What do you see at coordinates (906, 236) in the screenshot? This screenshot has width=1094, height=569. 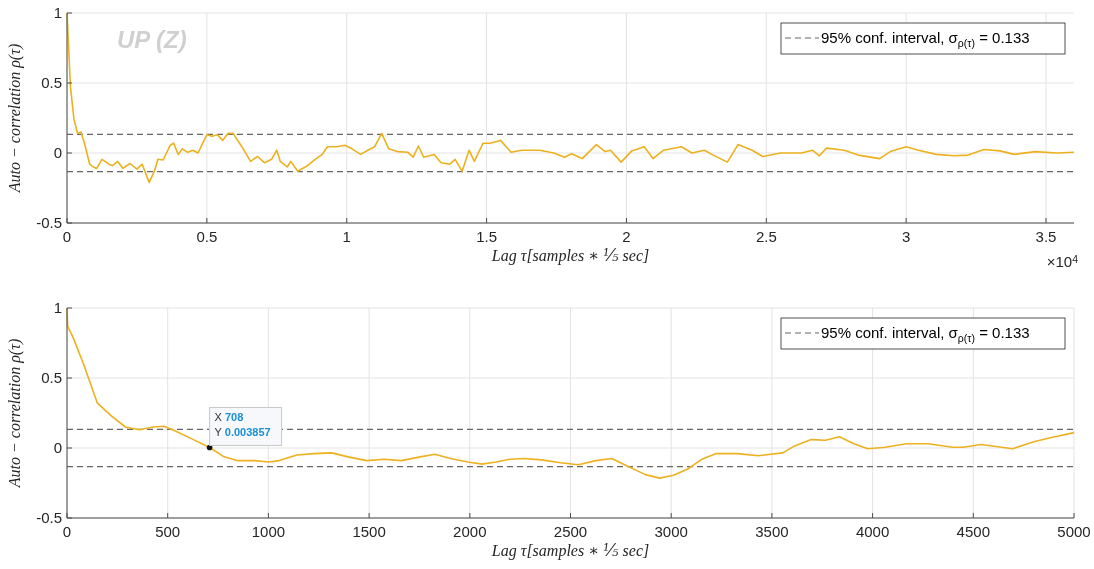 I see `x-tick-label: 3` at bounding box center [906, 236].